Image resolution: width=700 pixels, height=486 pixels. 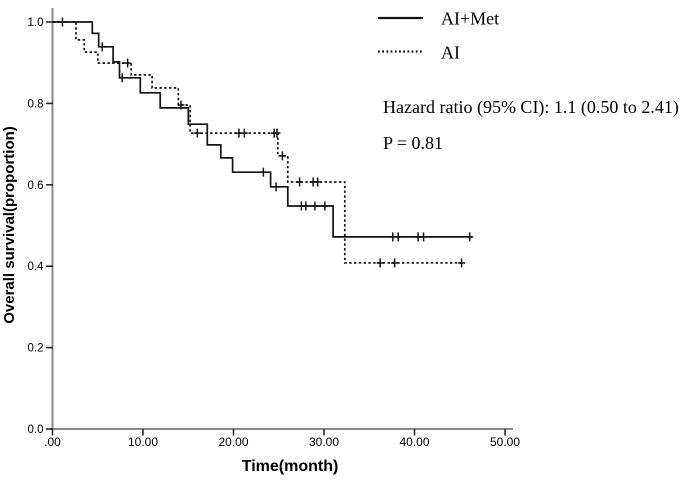 What do you see at coordinates (52, 442) in the screenshot?
I see `x-tick-label: .00` at bounding box center [52, 442].